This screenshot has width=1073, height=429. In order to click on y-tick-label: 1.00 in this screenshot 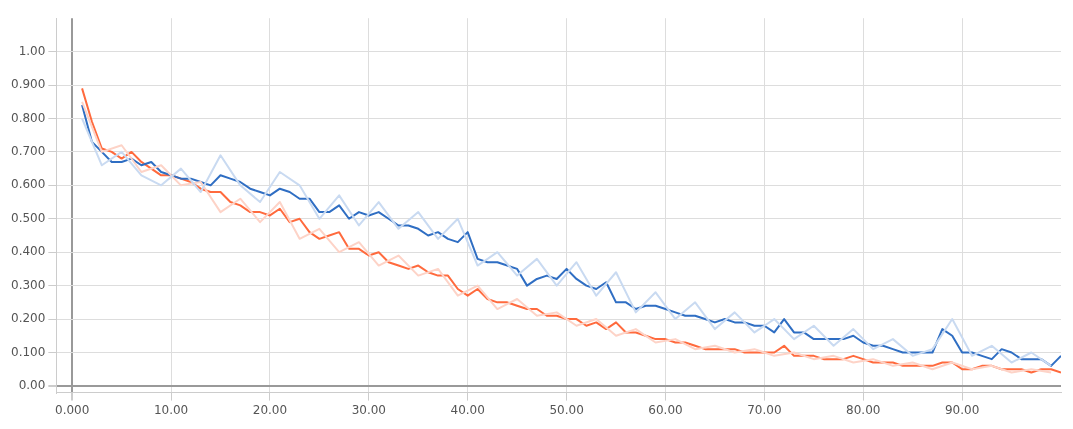, I will do `click(32, 50)`.